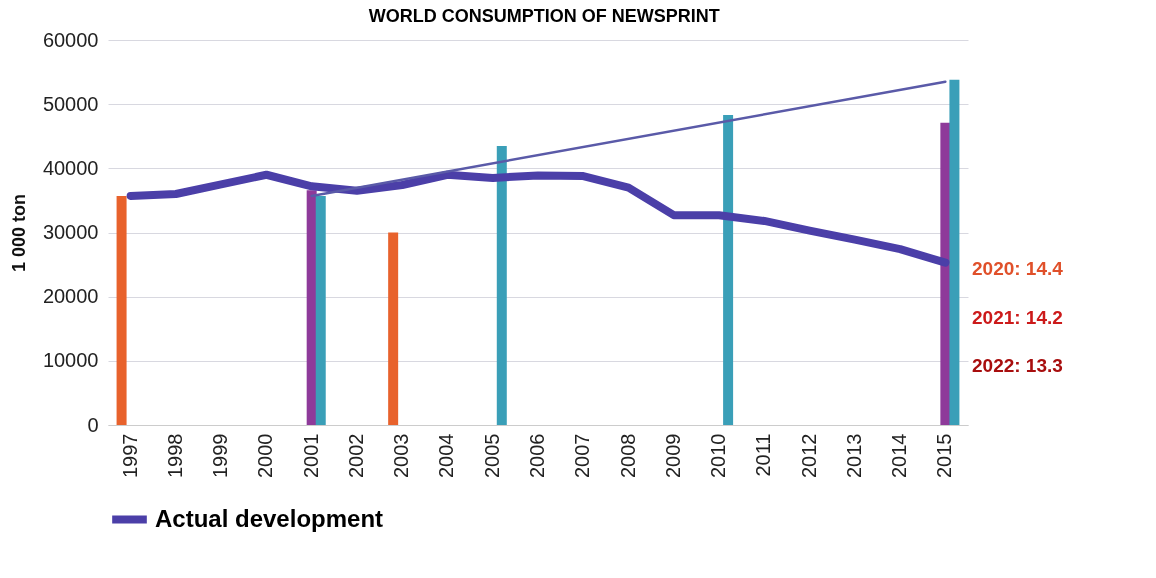  I want to click on x-tick-label: 2009, so click(672, 455).